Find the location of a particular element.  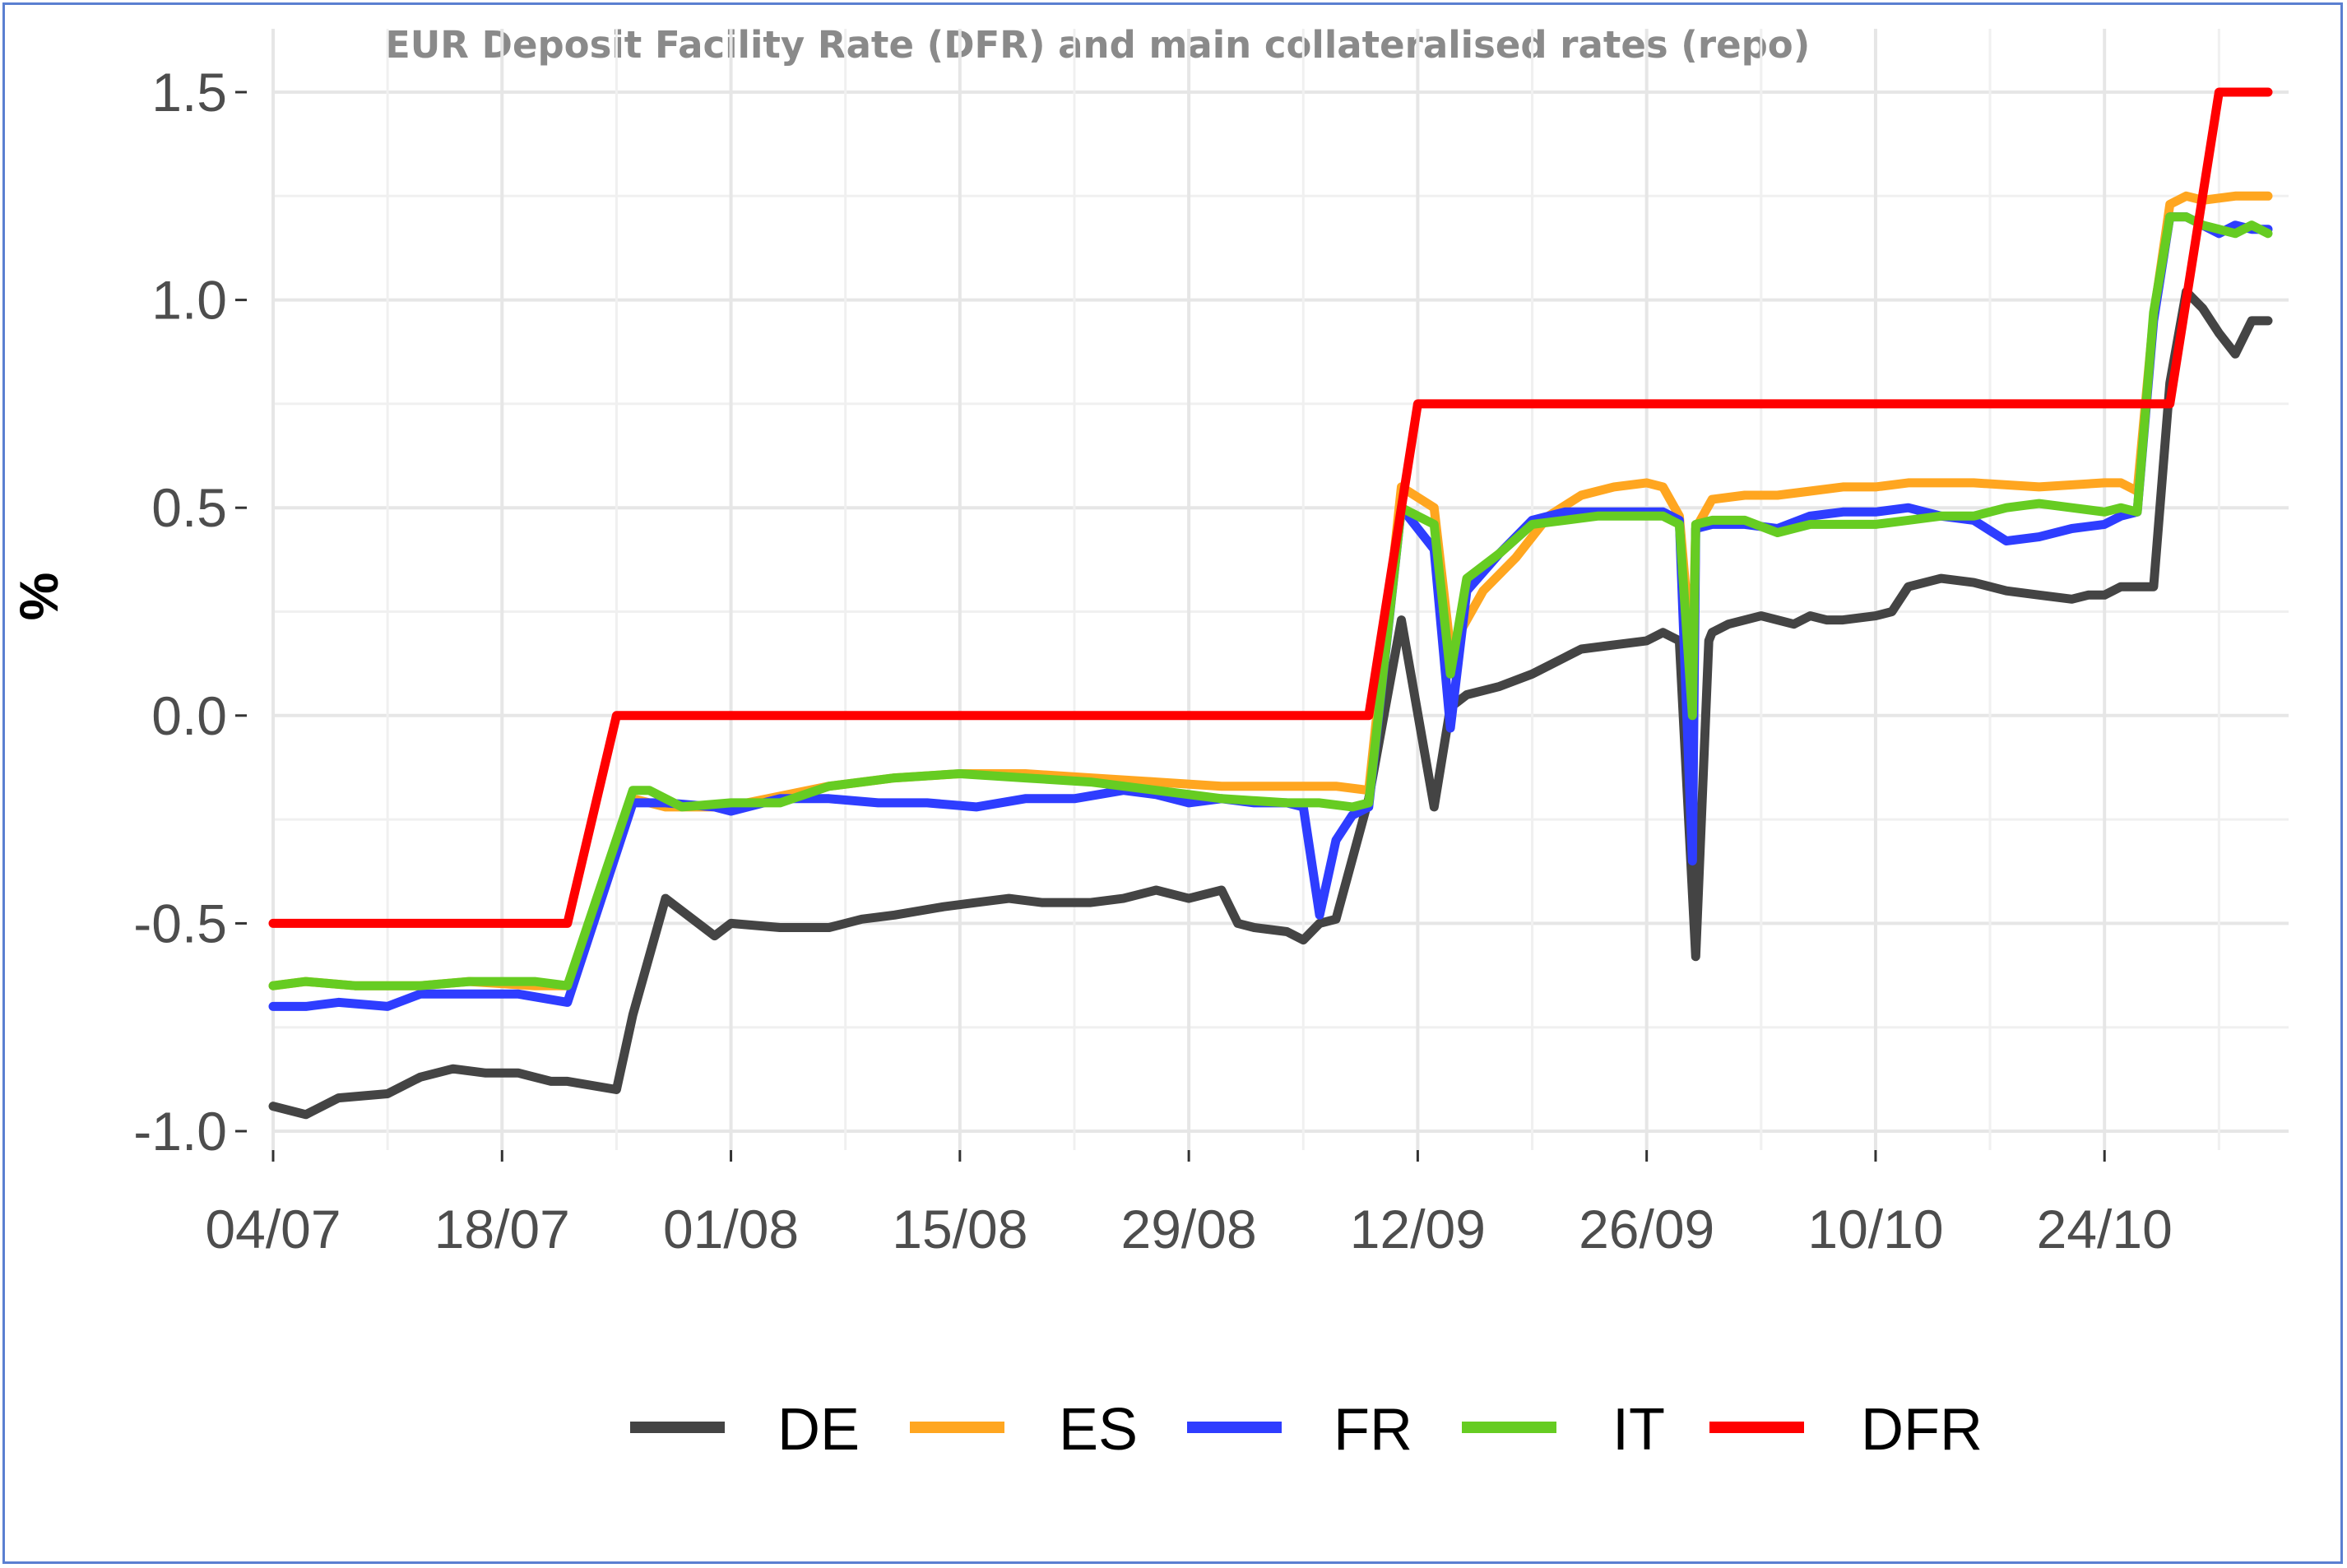

x-tick-label: 18/07 is located at coordinates (502, 1229).